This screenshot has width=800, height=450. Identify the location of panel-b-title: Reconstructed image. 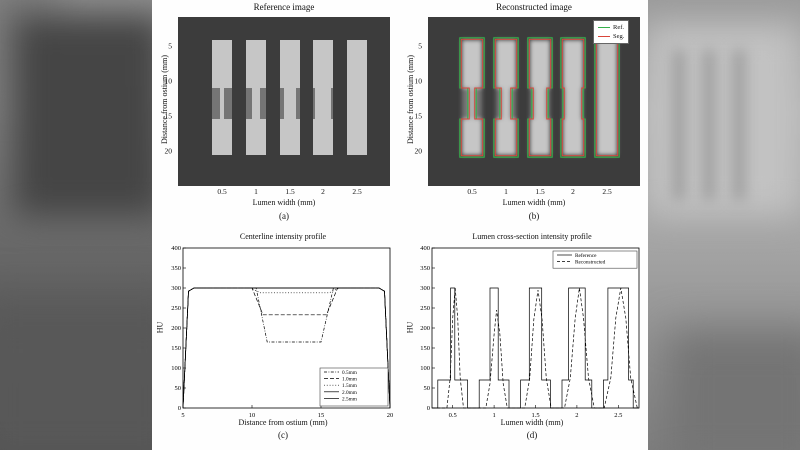
(534, 7).